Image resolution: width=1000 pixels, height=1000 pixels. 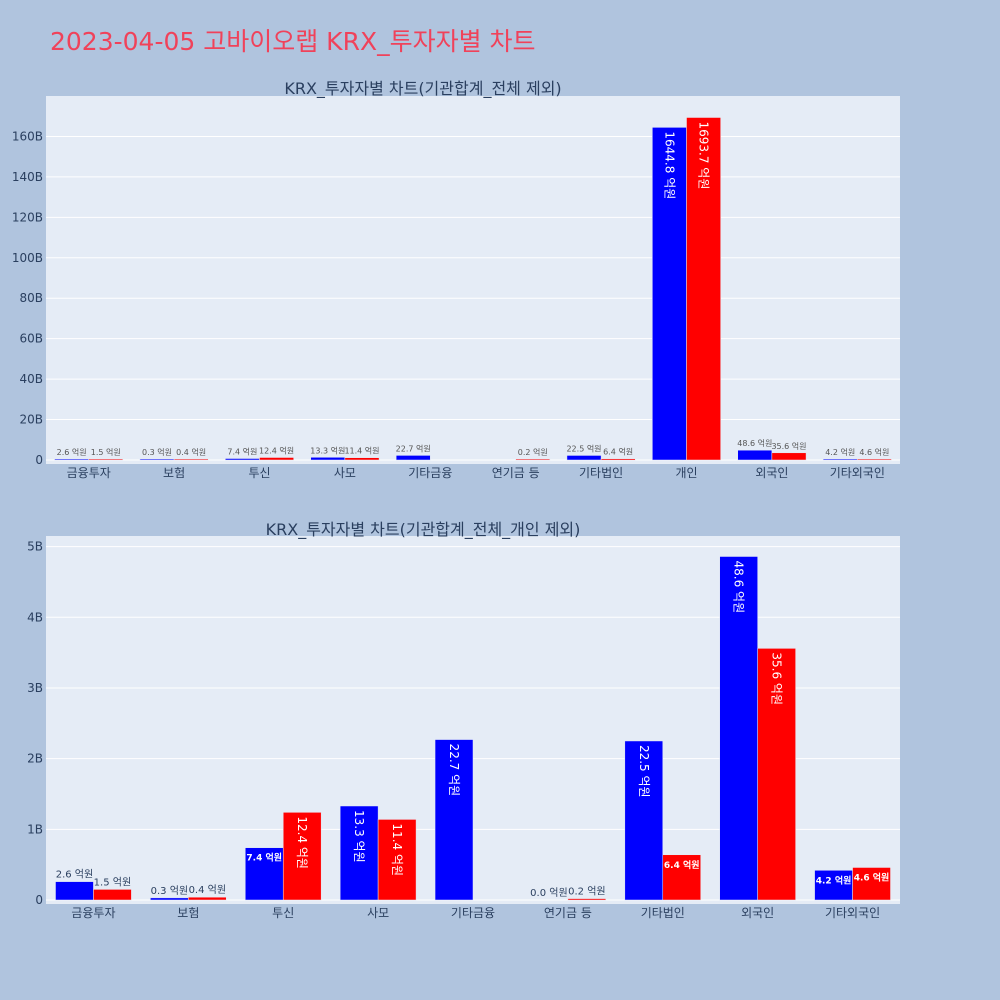 I want to click on y-tick-label: 3B, so click(x=35, y=688).